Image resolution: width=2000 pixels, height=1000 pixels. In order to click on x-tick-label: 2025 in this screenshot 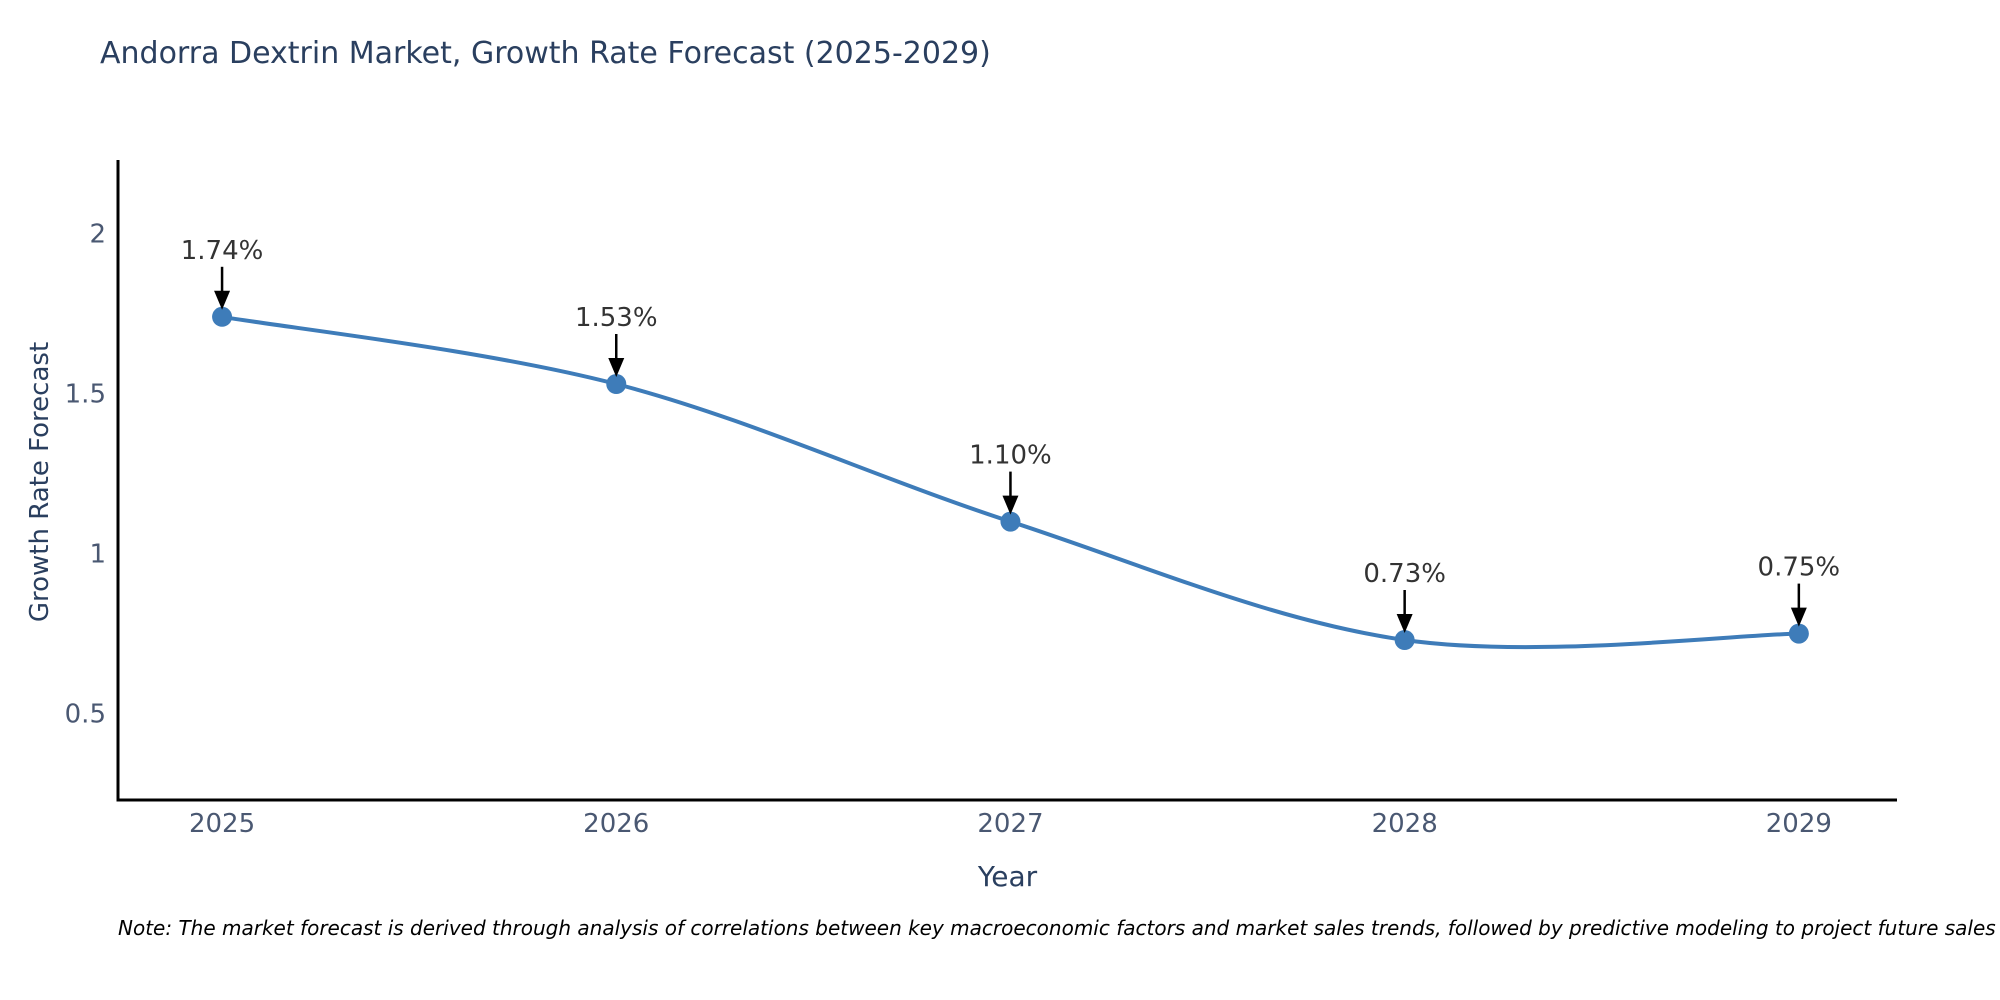, I will do `click(222, 824)`.